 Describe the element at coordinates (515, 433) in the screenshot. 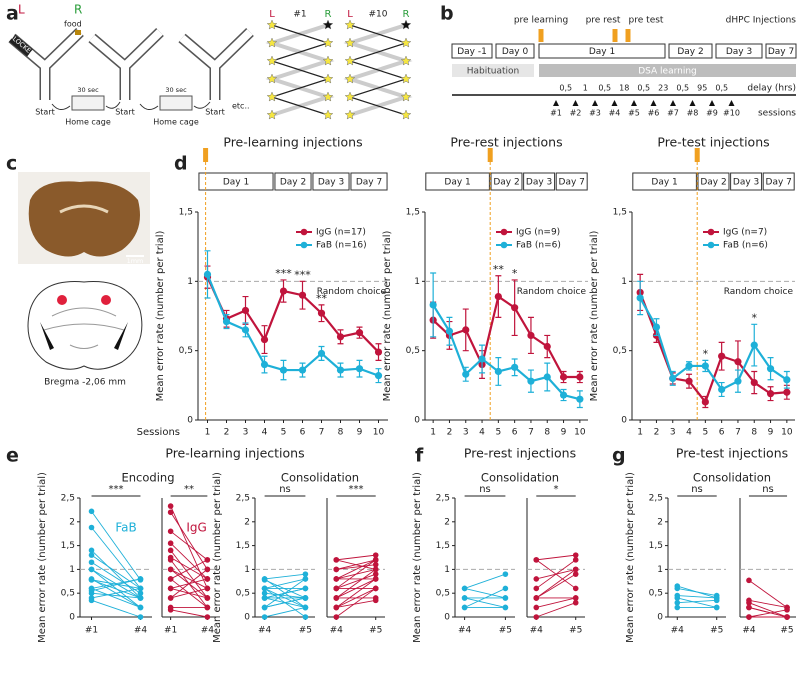

I see `x-tick-label: 6` at that location.